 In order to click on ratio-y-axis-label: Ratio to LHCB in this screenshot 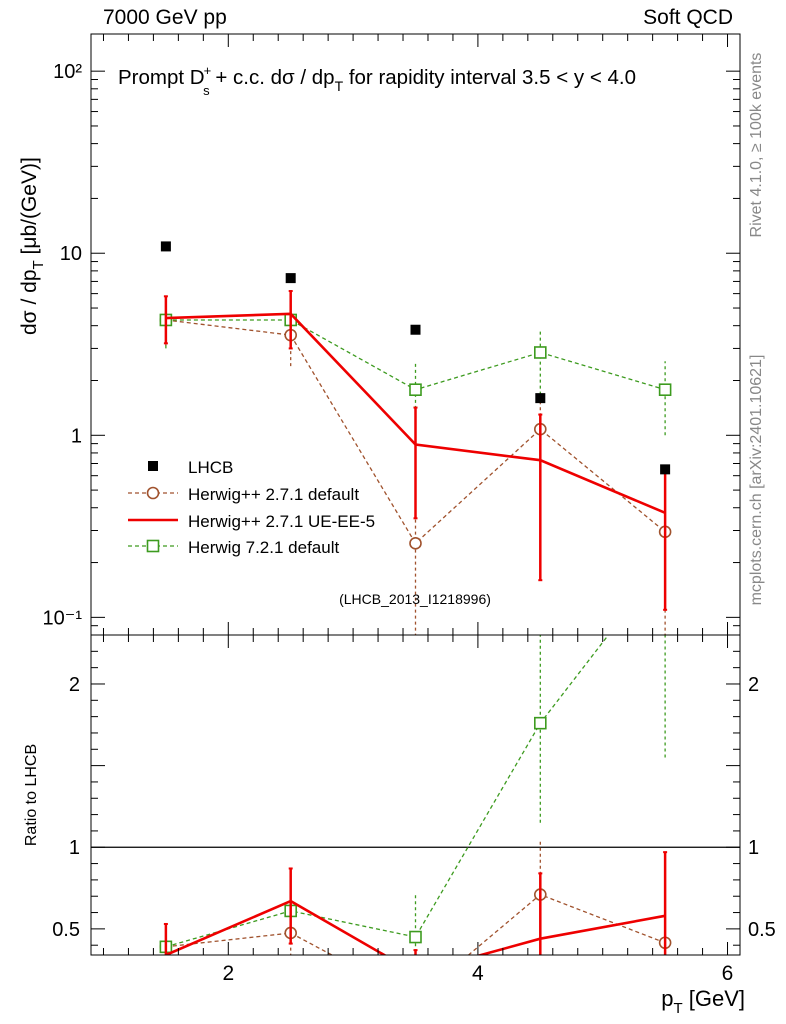, I will do `click(31, 795)`.